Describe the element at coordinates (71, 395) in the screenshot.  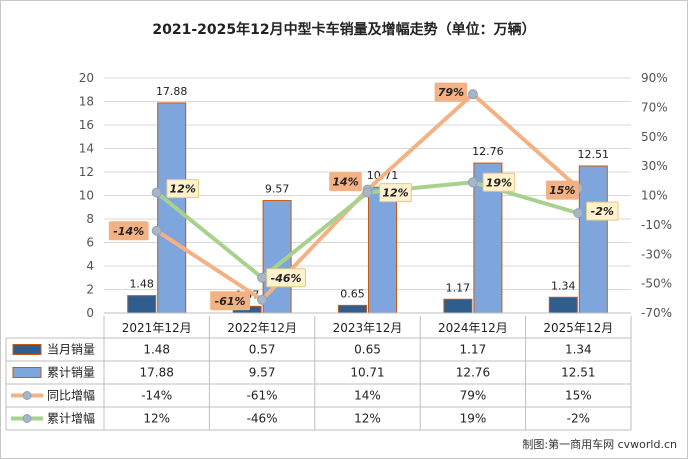
I see `legend-series-name: 同比增幅` at that location.